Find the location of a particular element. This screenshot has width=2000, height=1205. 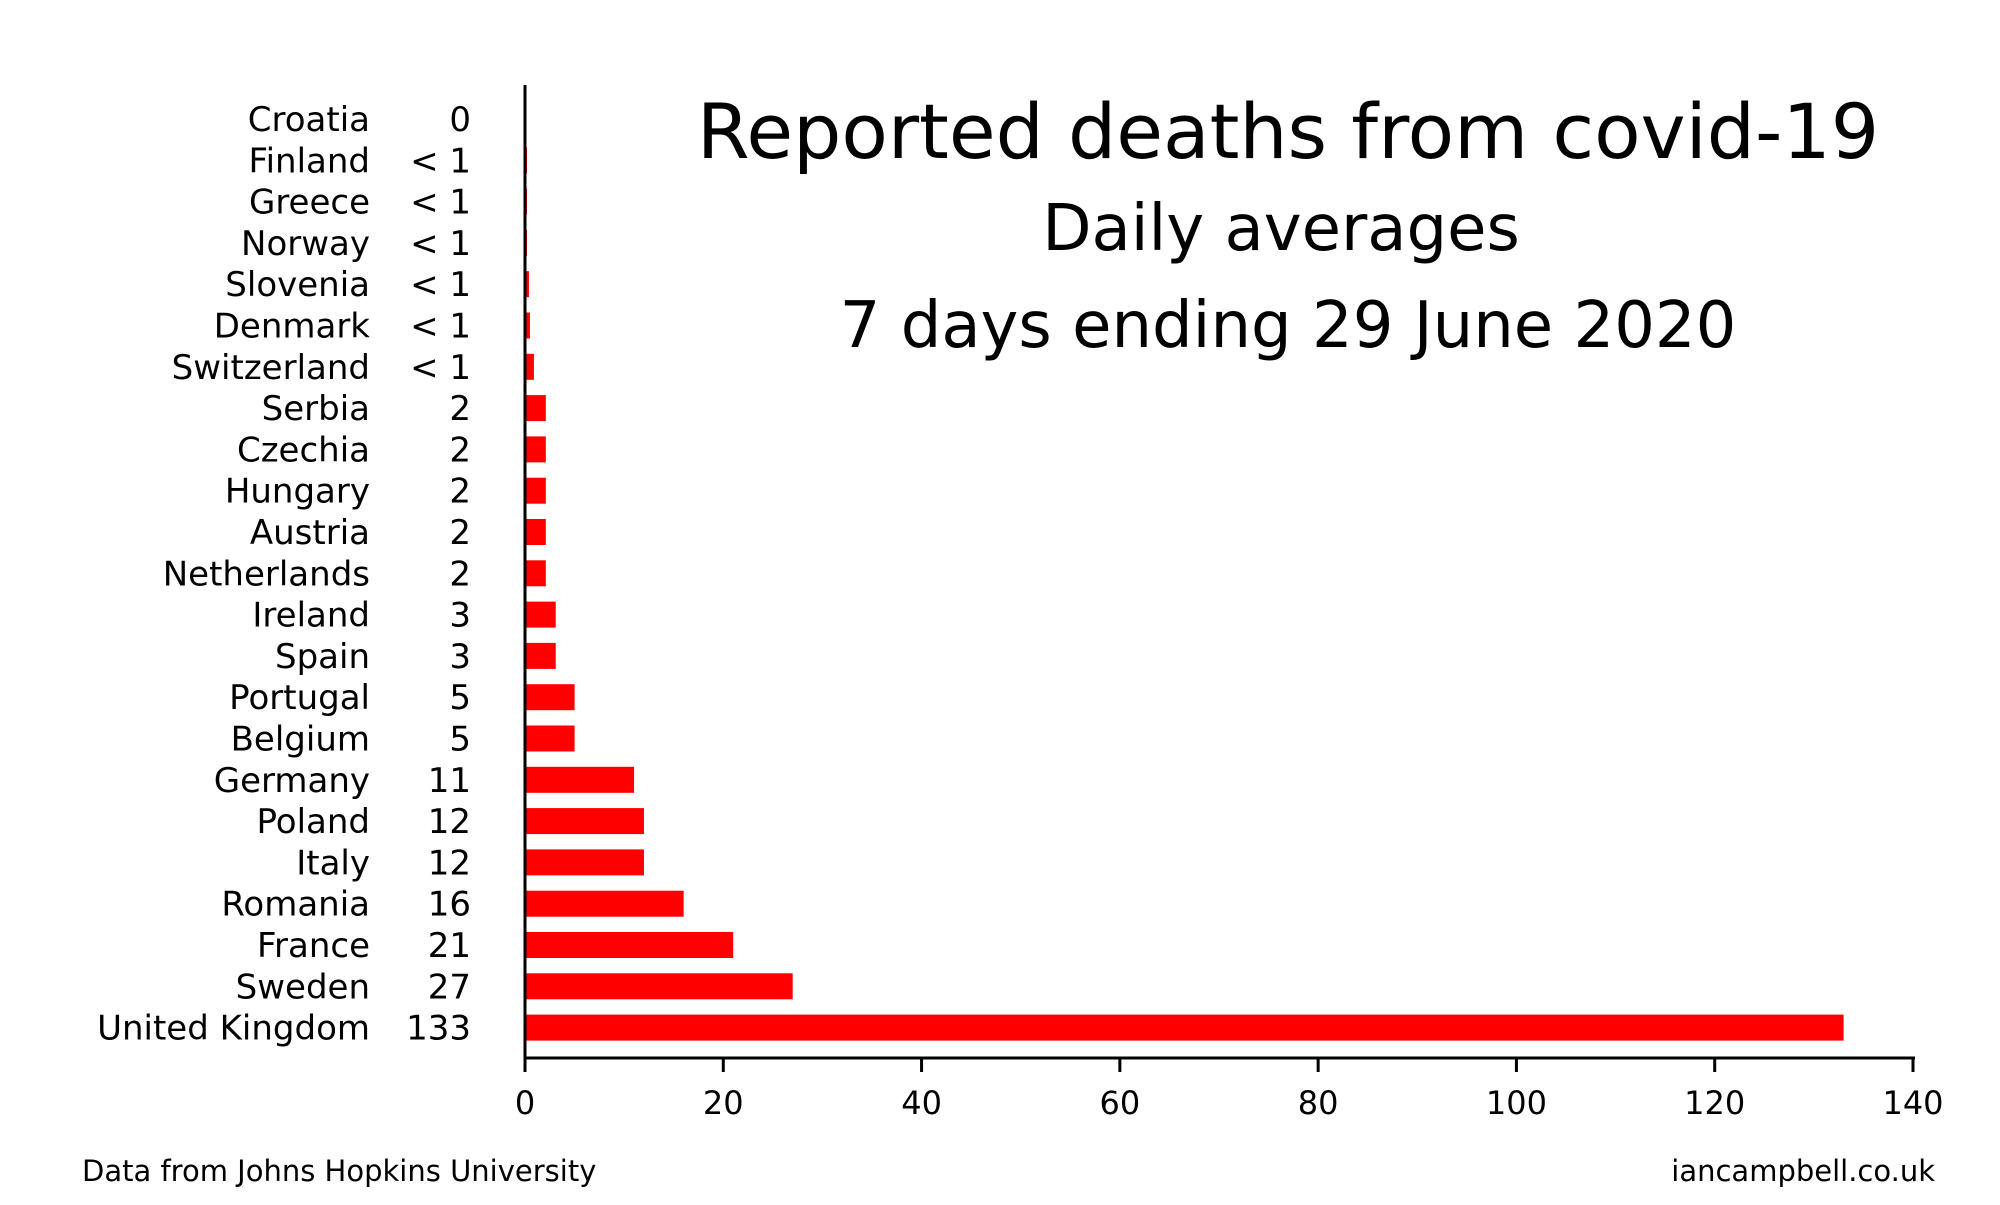

value-label: 16 is located at coordinates (449, 905).